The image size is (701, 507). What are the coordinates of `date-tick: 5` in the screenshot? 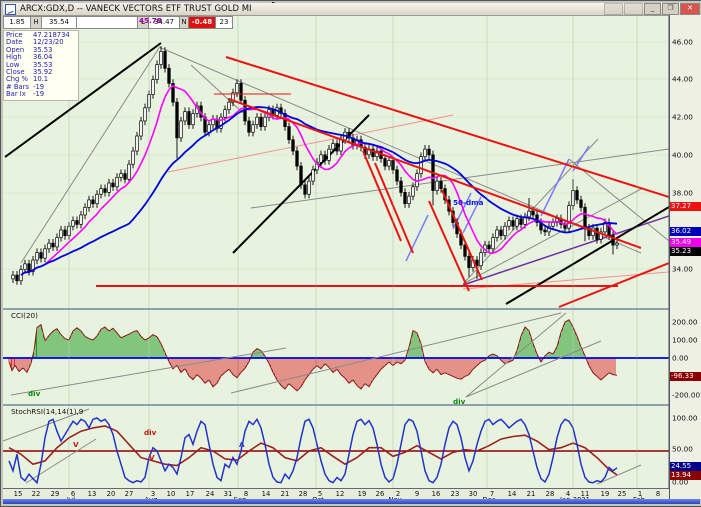 It's located at (320, 494).